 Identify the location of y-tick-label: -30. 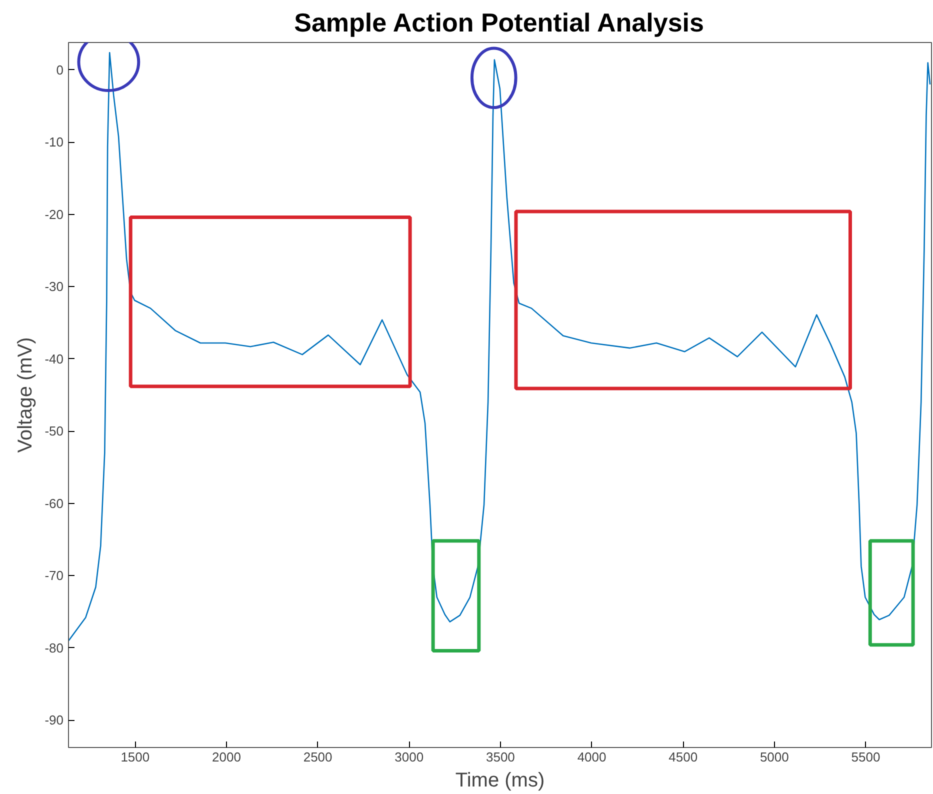
(54, 286).